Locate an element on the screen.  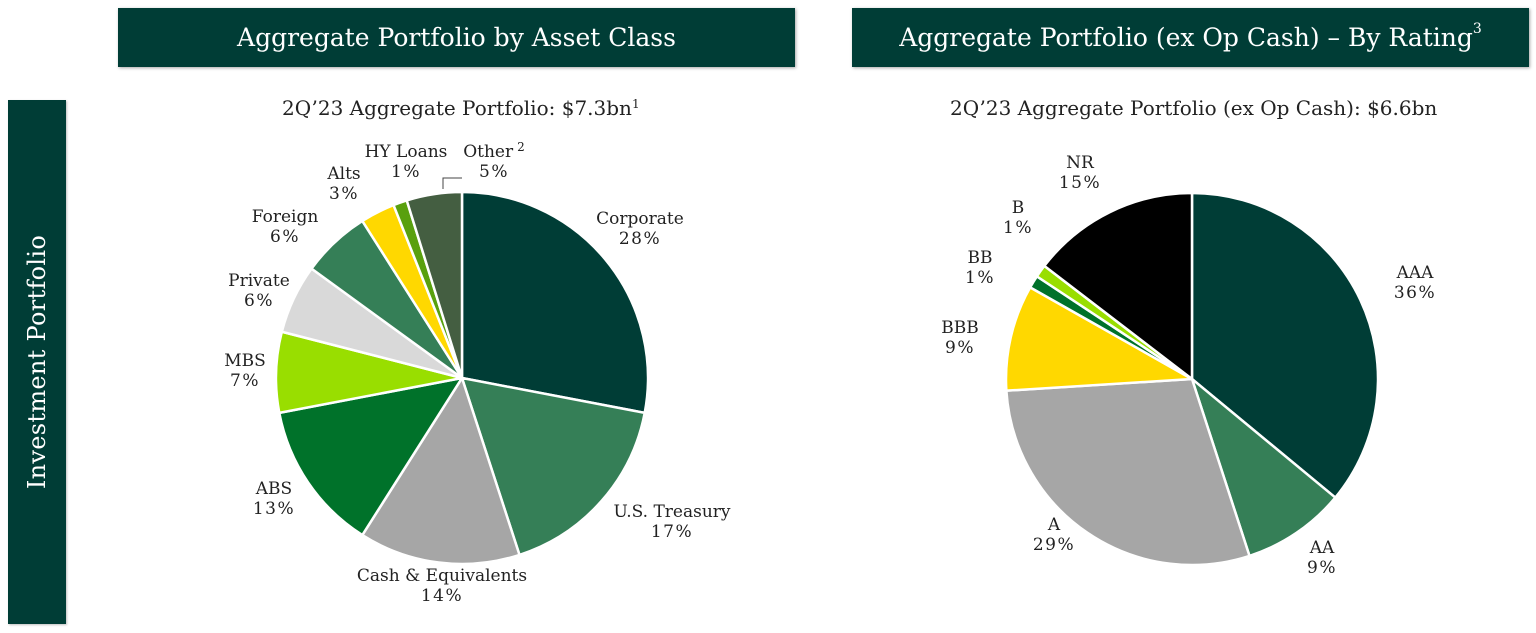
header-asset-class-text: Aggregate Portfolio by Asset Class is located at coordinates (456, 37).